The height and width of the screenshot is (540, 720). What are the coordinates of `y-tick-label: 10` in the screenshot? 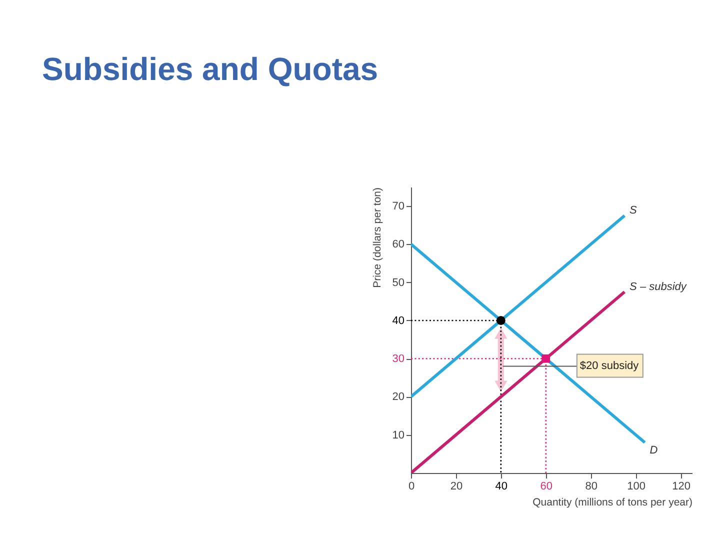 It's located at (398, 435).